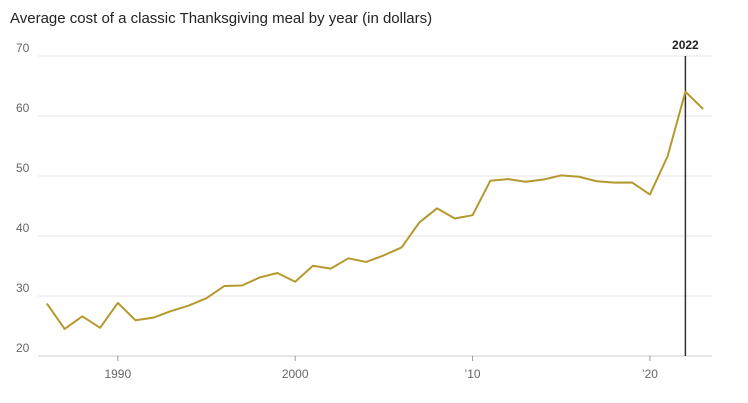 This screenshot has height=403, width=748. What do you see at coordinates (473, 374) in the screenshot?
I see `x-tick-label: ’10` at bounding box center [473, 374].